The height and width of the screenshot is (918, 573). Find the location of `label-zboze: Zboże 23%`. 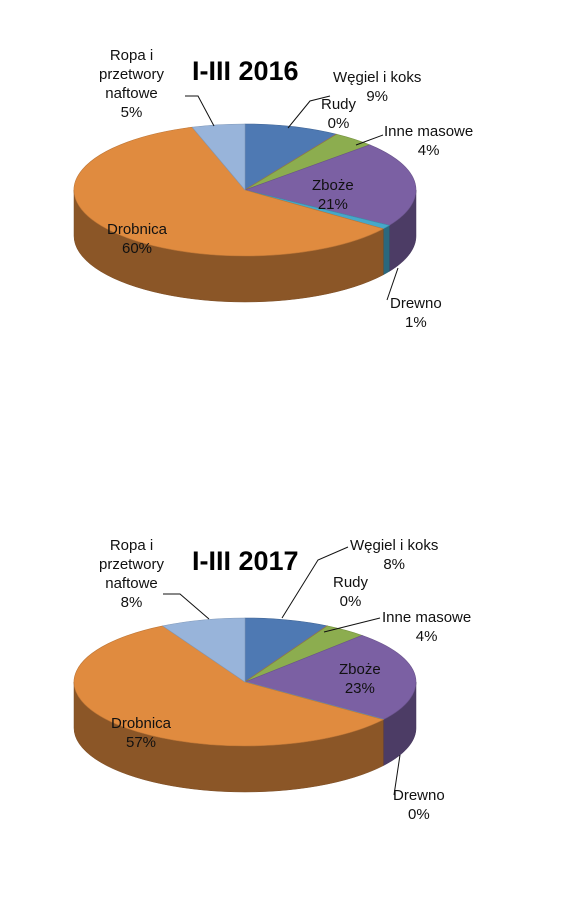

label-zboze: Zboże 23% is located at coordinates (360, 679).